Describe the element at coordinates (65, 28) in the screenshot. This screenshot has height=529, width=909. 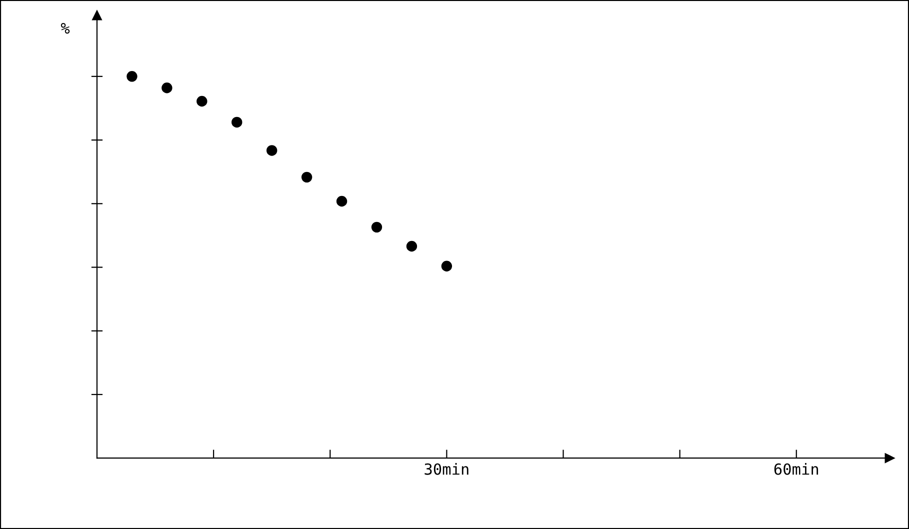
I see `y-axis-title: %` at that location.